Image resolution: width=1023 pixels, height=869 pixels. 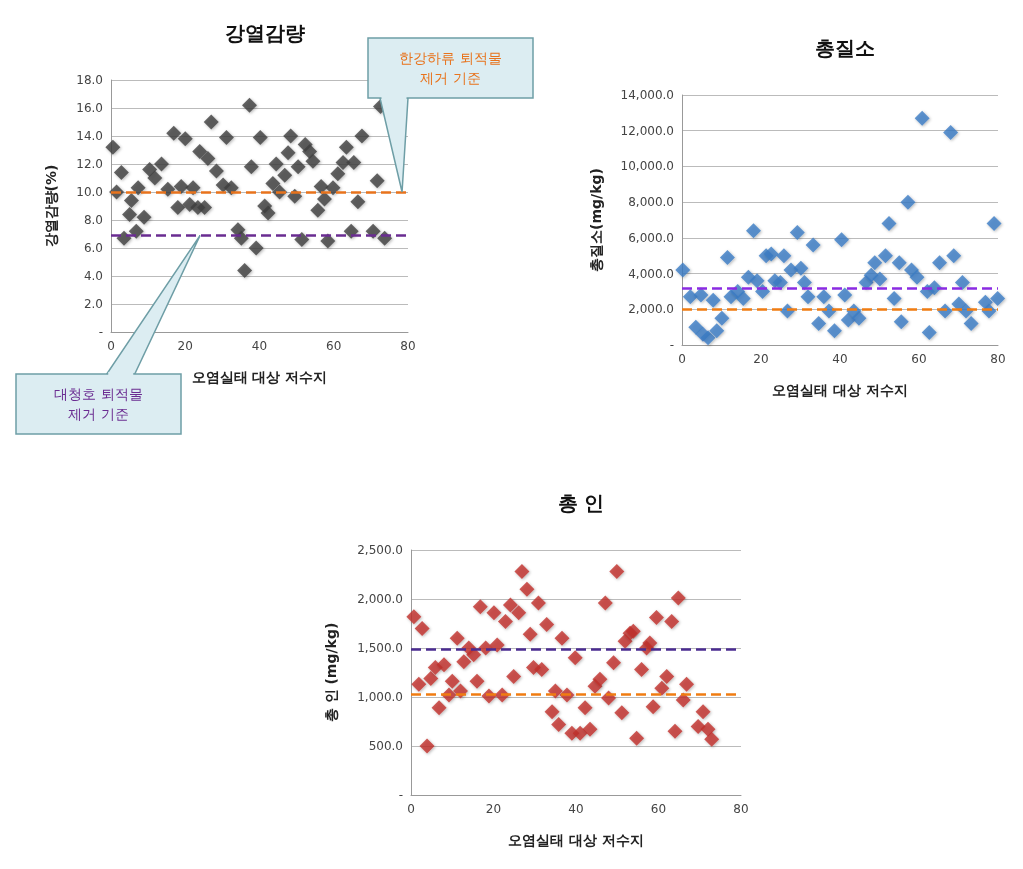 What do you see at coordinates (647, 95) in the screenshot?
I see `y-tick-label: 14,000.0` at bounding box center [647, 95].